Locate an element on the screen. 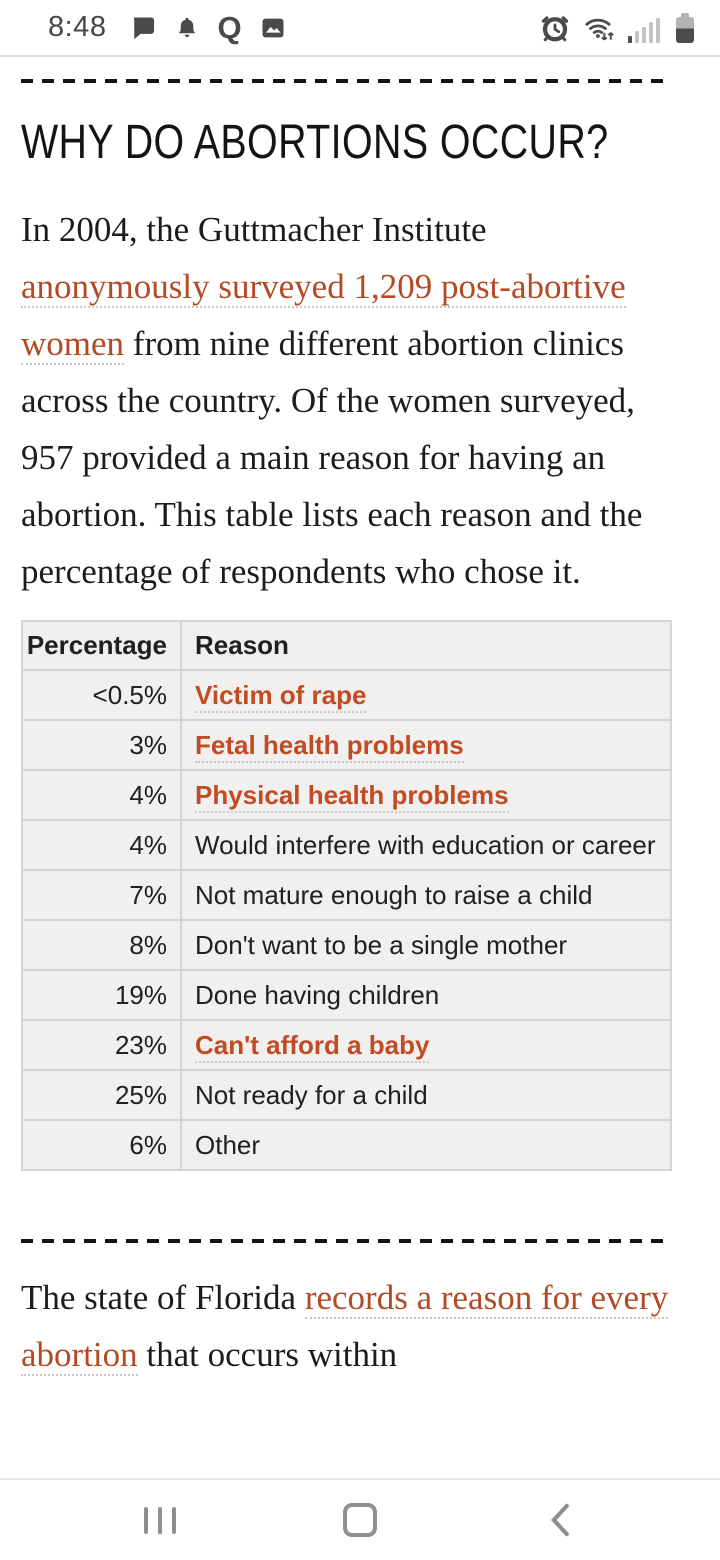 The image size is (720, 1560). table-row: 8% Don't want to be a single mother is located at coordinates (346, 945).